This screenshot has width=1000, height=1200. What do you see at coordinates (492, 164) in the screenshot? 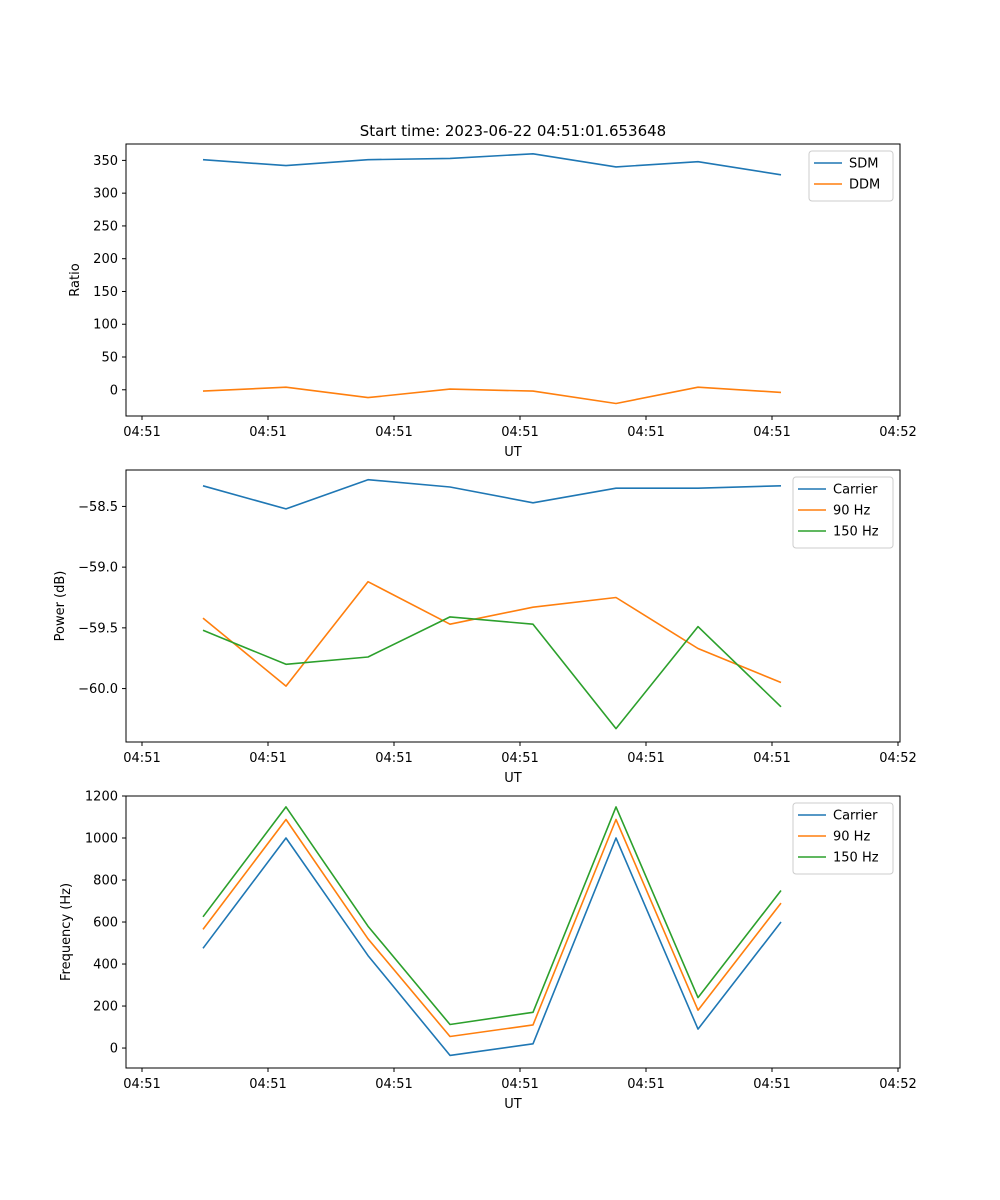
I see `series-line-sdm` at bounding box center [492, 164].